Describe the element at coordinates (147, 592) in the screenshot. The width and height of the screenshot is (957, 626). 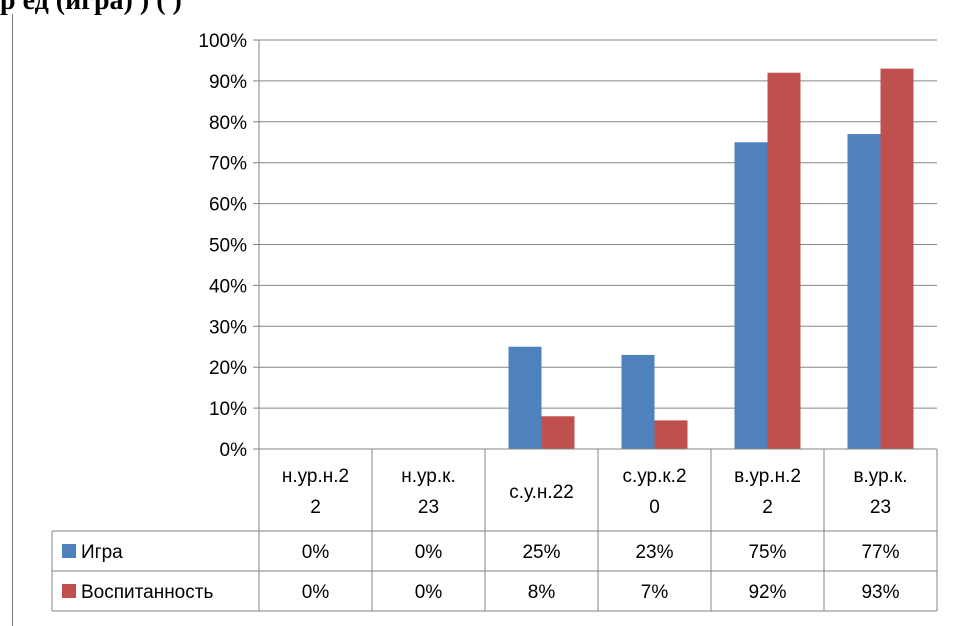
I see `legend-label: Воспитанность` at that location.